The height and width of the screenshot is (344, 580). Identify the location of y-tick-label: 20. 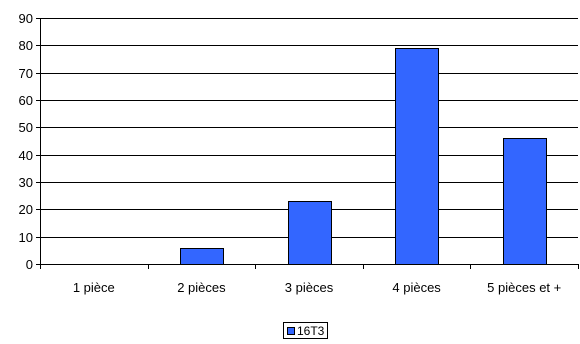
(26, 209).